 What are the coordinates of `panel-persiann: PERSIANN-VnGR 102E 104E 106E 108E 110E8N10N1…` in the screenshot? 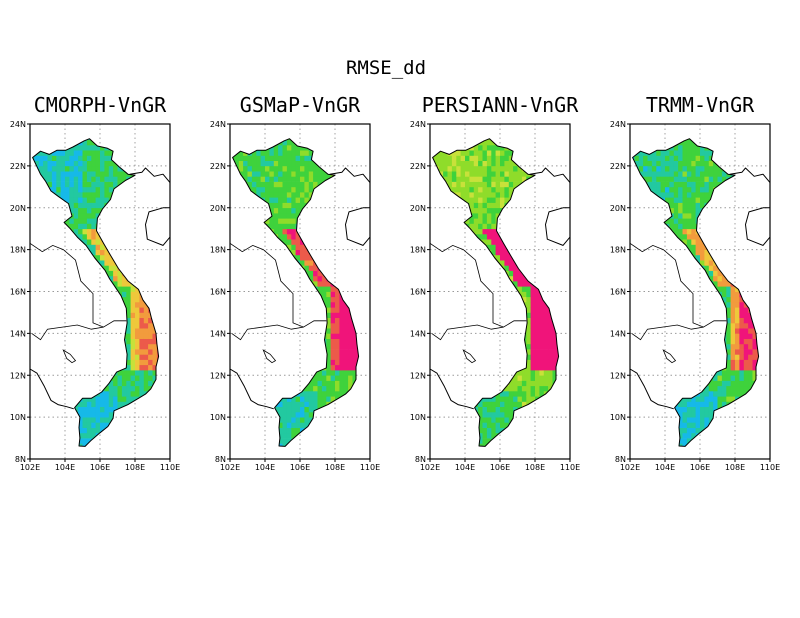 It's located at (495, 282).